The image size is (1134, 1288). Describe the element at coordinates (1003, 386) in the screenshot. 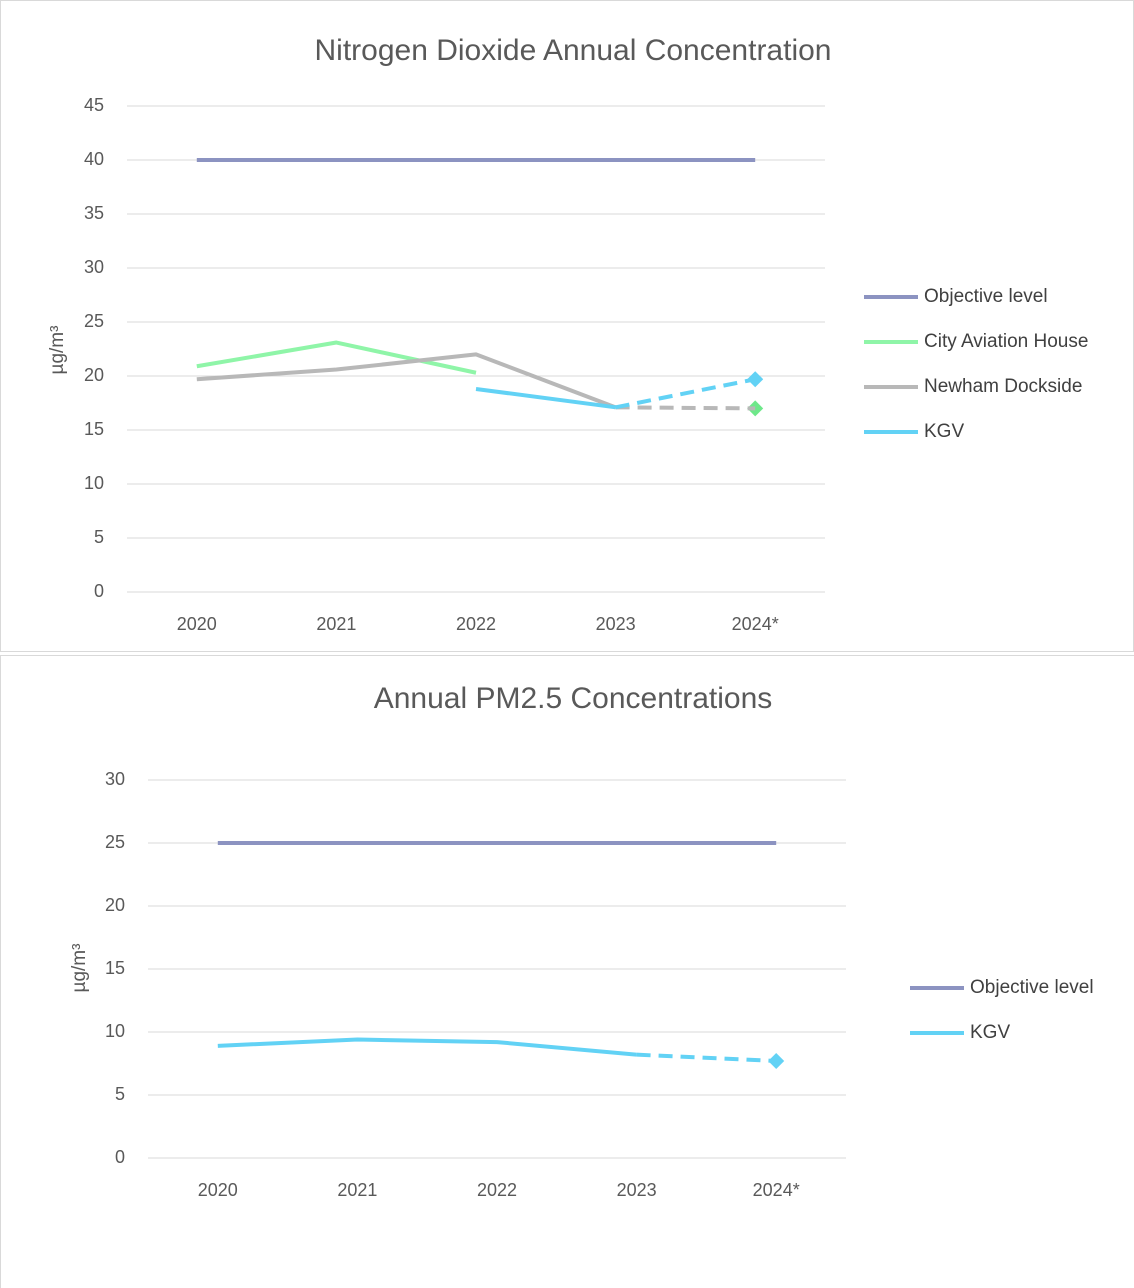

I see `legend-label: Newham Dockside` at that location.